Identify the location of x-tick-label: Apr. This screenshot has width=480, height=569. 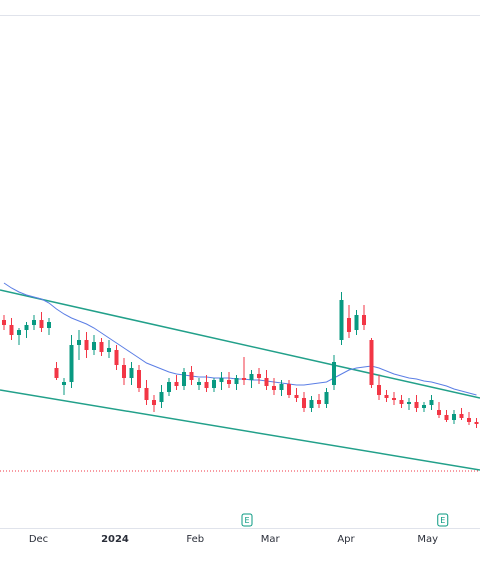
(346, 539).